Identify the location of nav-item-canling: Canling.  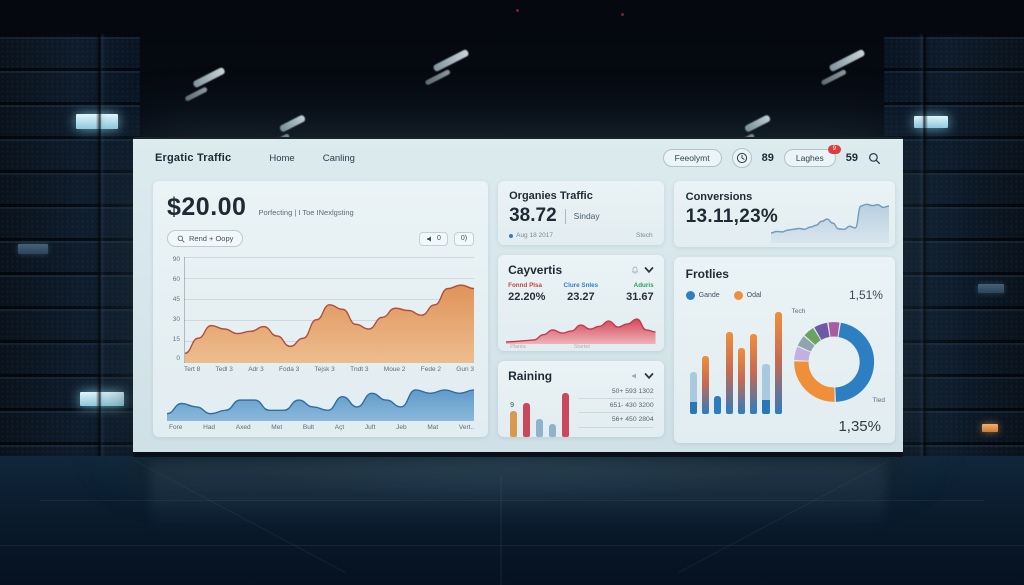
(338, 158).